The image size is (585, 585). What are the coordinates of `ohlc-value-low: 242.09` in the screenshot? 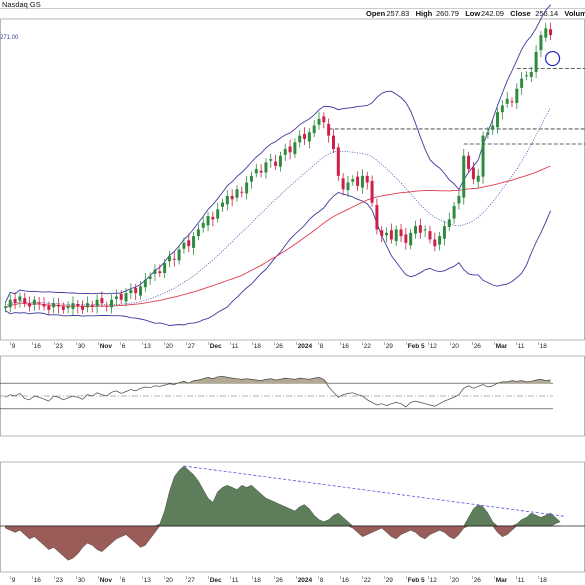 It's located at (492, 13).